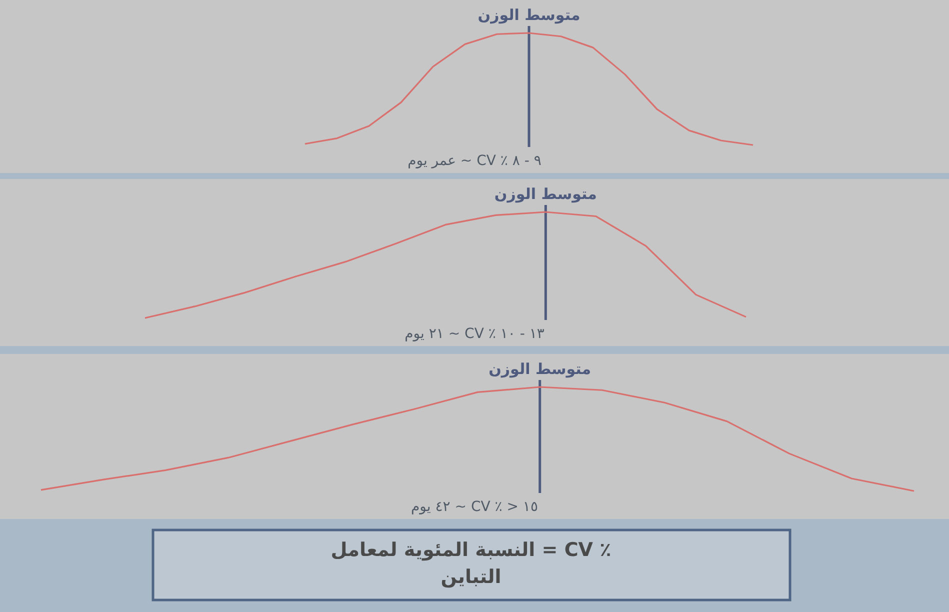 This screenshot has width=949, height=612. What do you see at coordinates (474, 507) in the screenshot?
I see `x-axis-title: ١٥ < ٪ CV ~ ٤٢ يوم` at bounding box center [474, 507].